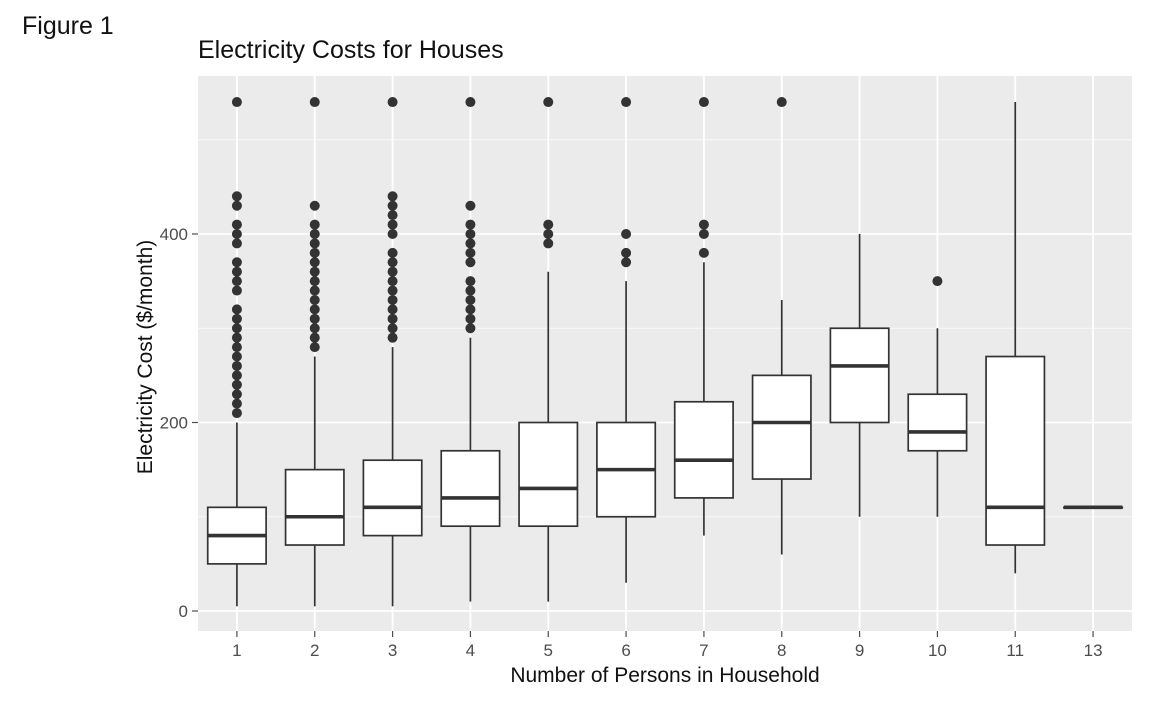 The width and height of the screenshot is (1155, 702). Describe the element at coordinates (625, 650) in the screenshot. I see `x-tick-label: 6` at that location.